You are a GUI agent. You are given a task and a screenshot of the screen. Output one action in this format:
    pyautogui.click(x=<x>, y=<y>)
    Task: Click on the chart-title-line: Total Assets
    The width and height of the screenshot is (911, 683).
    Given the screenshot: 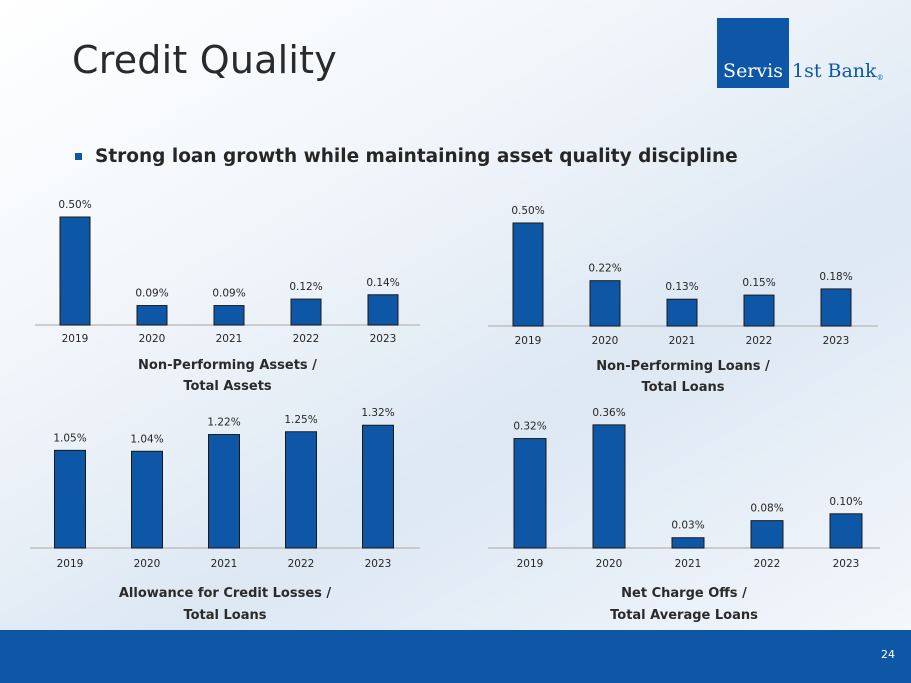 What is the action you would take?
    pyautogui.click(x=227, y=386)
    